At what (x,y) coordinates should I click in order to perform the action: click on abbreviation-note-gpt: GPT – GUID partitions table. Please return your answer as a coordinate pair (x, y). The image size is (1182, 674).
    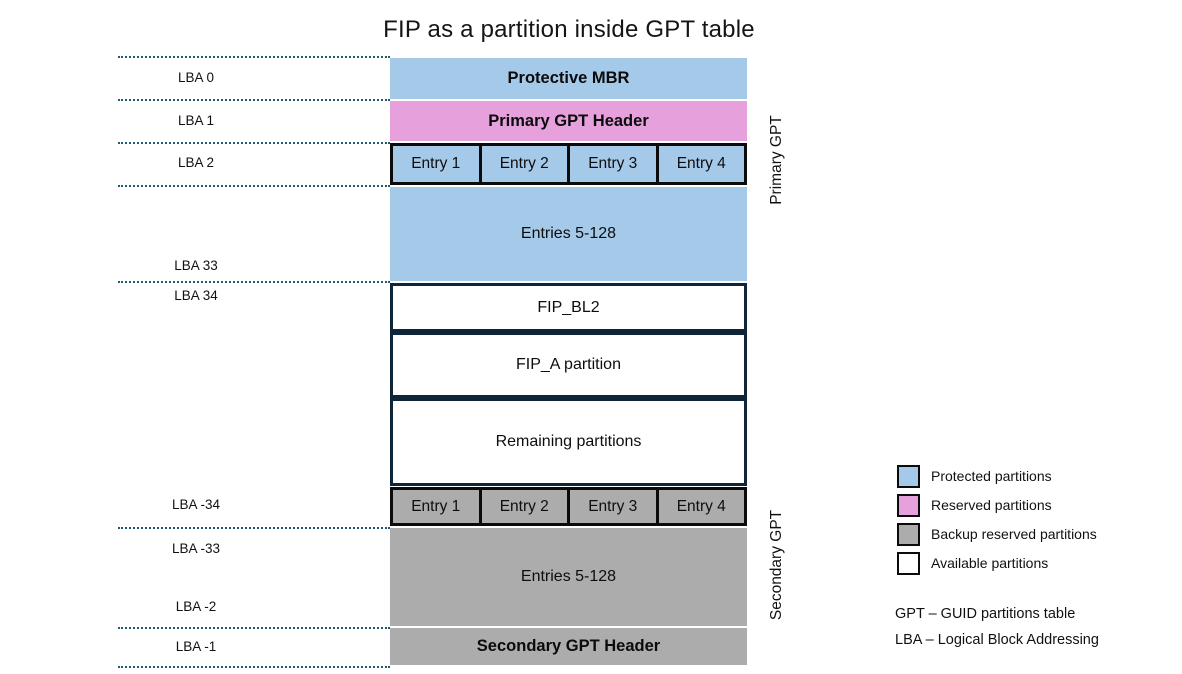
    Looking at the image, I should click on (985, 614).